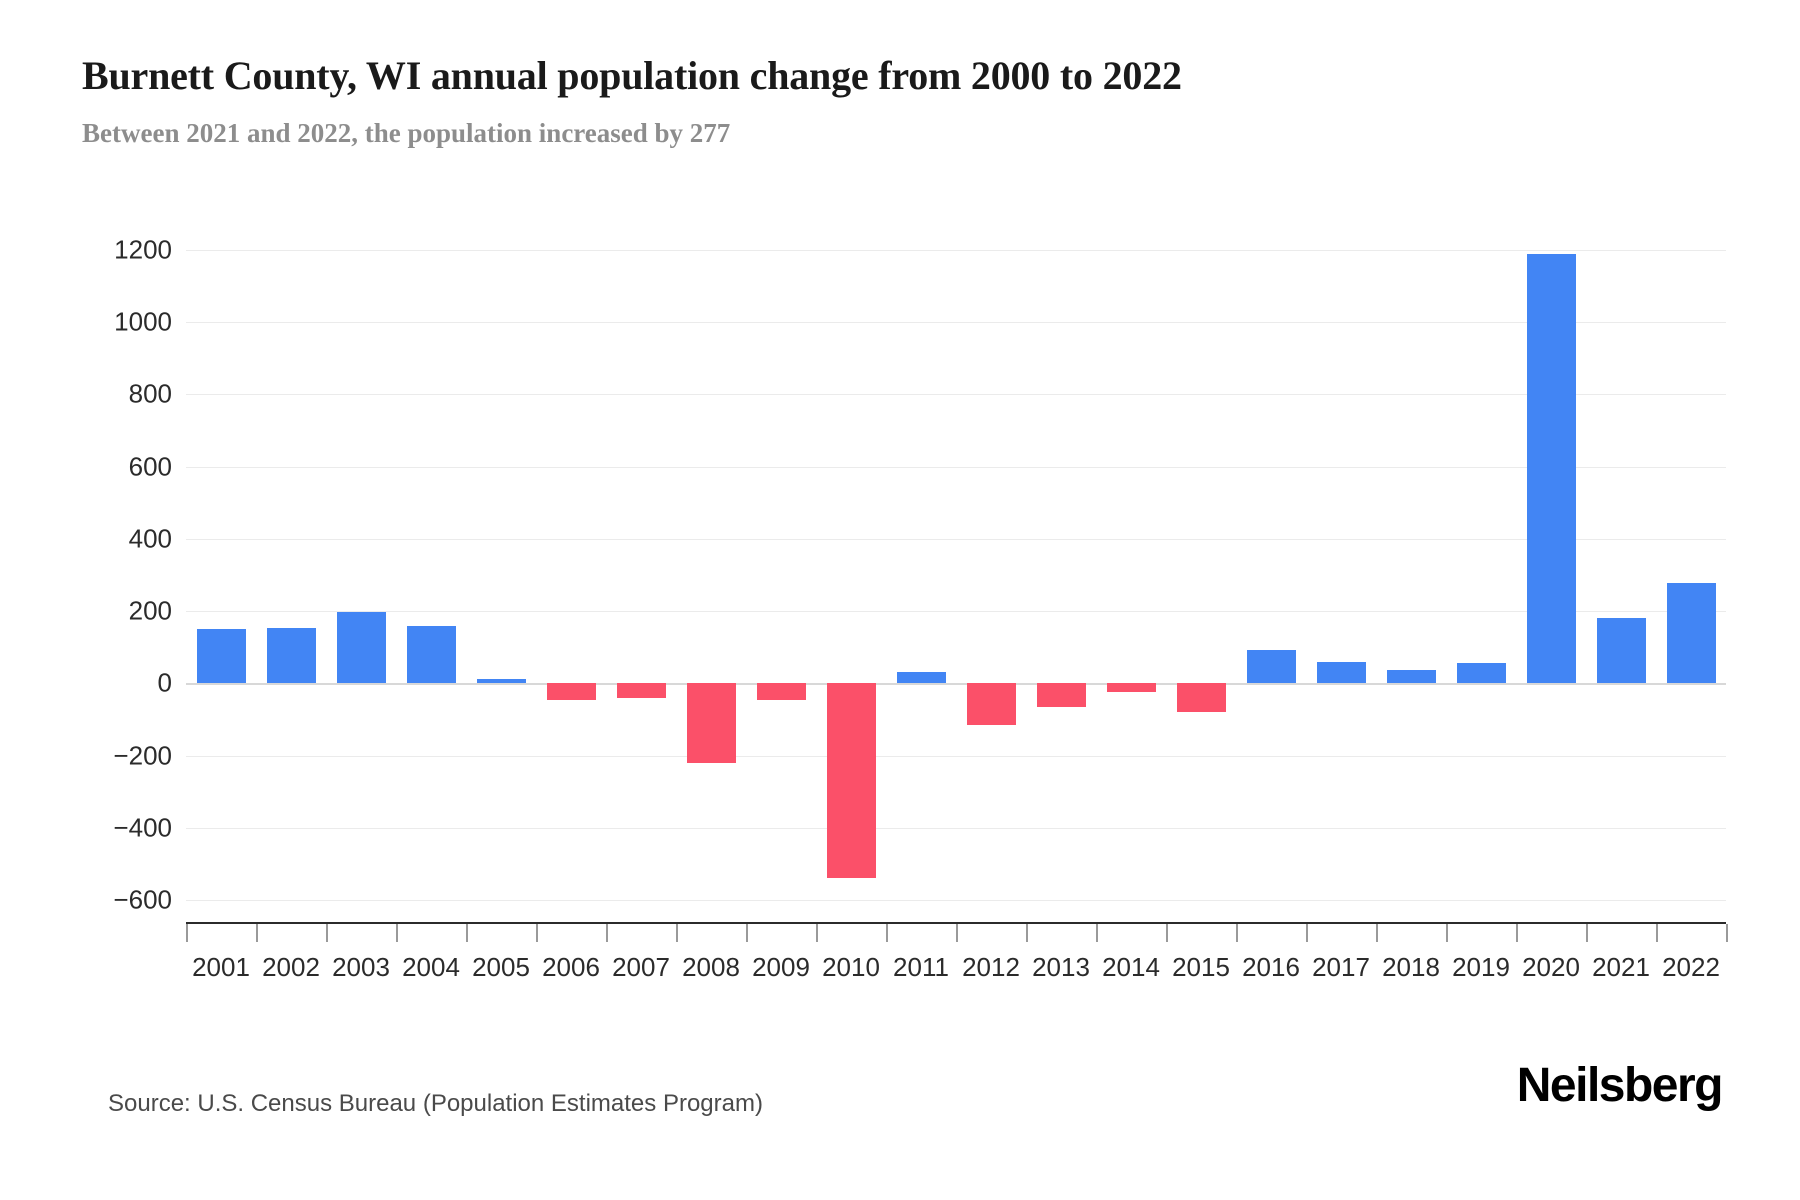 The image size is (1800, 1200). Describe the element at coordinates (142, 827) in the screenshot. I see `y-axis-tick-label: −400` at that location.